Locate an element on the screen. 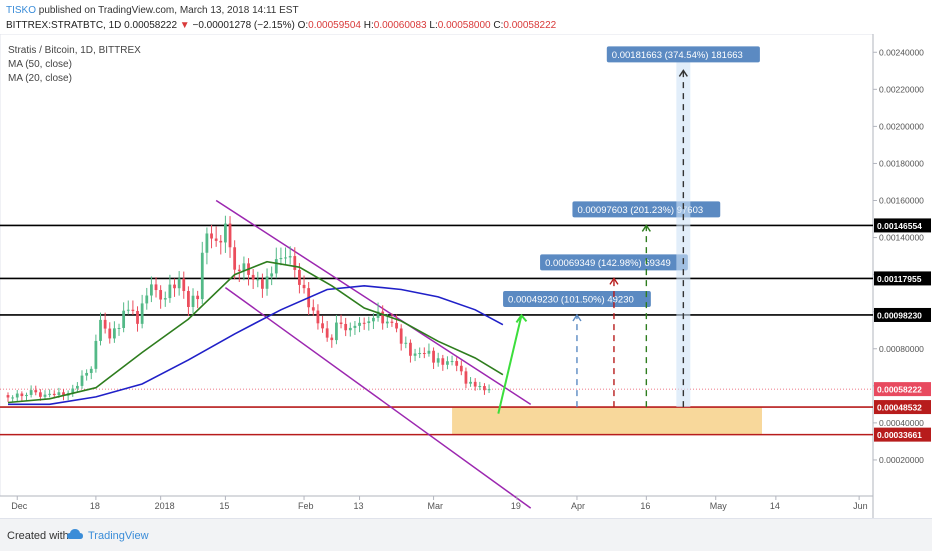  open-value: 0.00059504 is located at coordinates (334, 25).